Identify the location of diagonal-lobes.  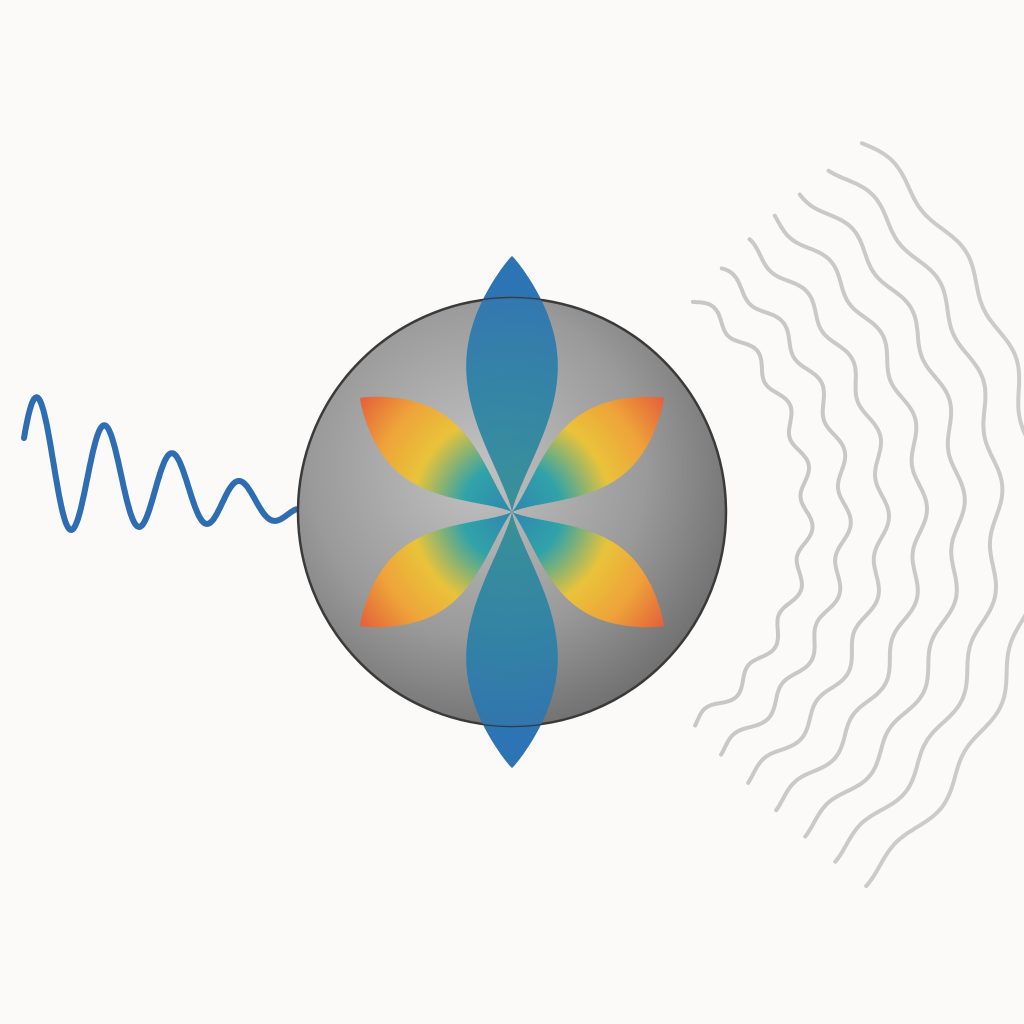
(512, 512).